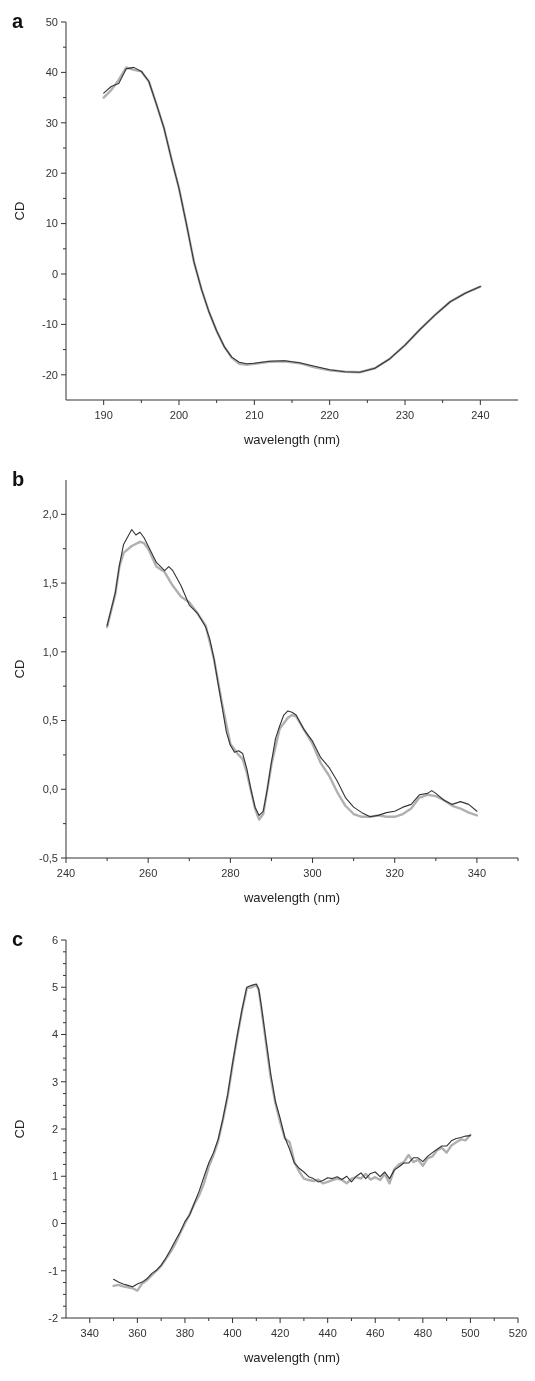 This screenshot has height=1381, width=535. I want to click on x-tick-label: 280, so click(230, 873).